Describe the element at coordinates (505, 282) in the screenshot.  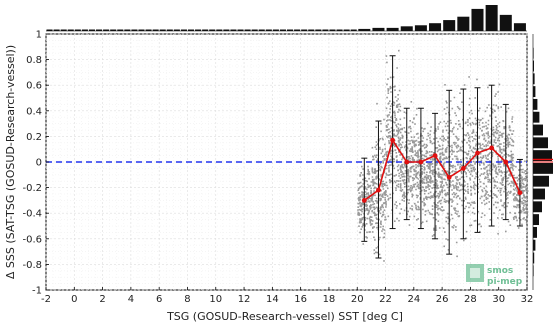
I see `logo-line2: pi-mep` at that location.